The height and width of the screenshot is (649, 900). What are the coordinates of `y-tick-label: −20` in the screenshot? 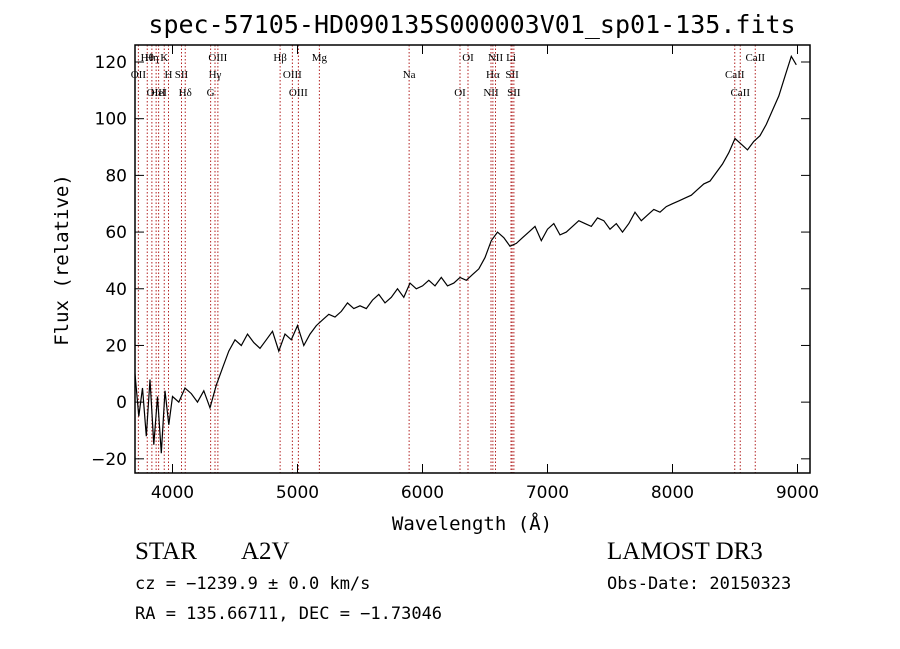 It's located at (109, 460).